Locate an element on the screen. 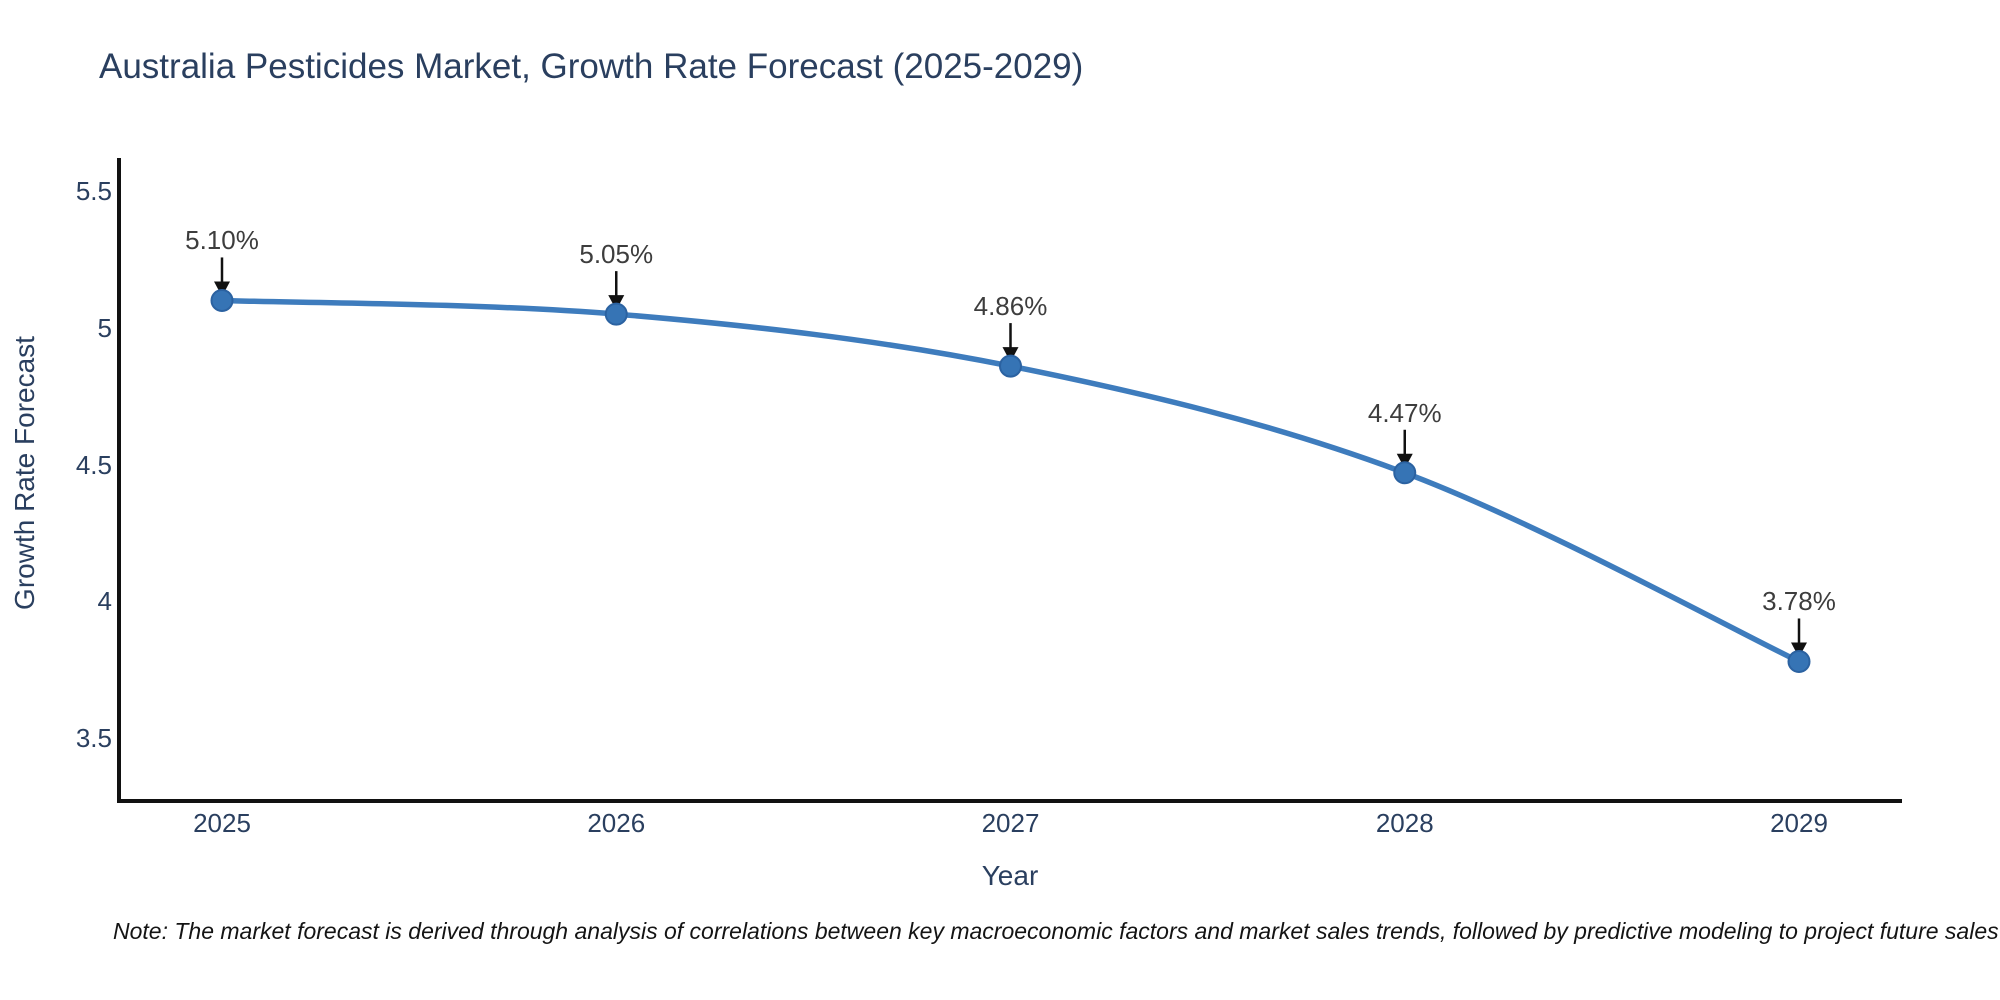 This screenshot has width=2000, height=1000. y-tick-label: 4 is located at coordinates (104, 601).